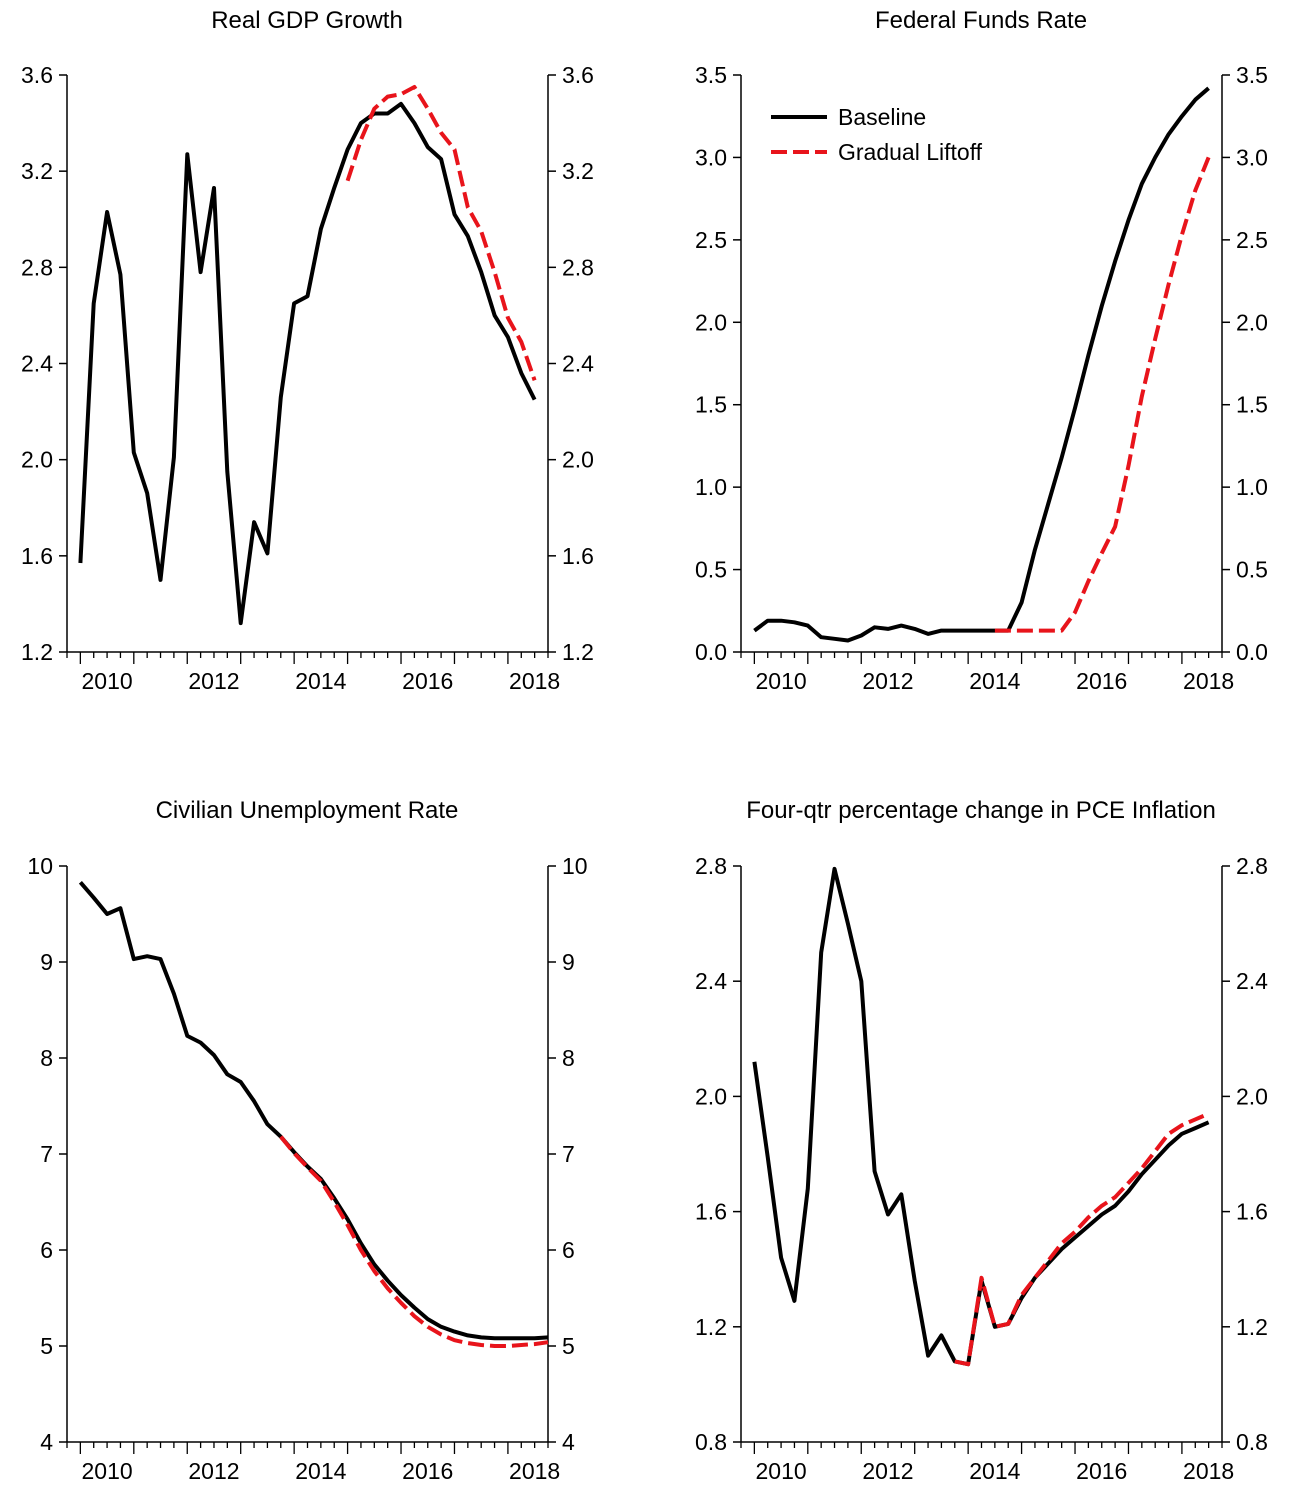 The width and height of the screenshot is (1292, 1490). Describe the element at coordinates (46, 1250) in the screenshot. I see `y-tick-label-left: 6` at that location.